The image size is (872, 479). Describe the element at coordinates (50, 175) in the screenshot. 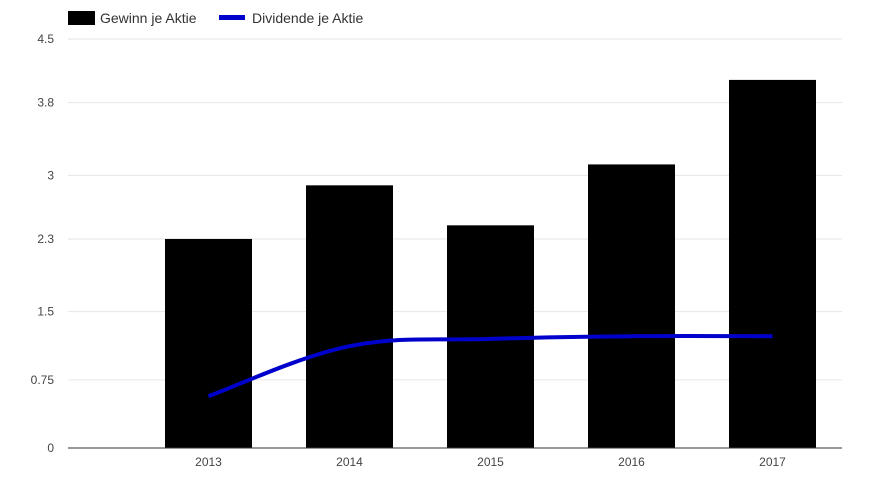

I see `y-tick-label: 3` at that location.